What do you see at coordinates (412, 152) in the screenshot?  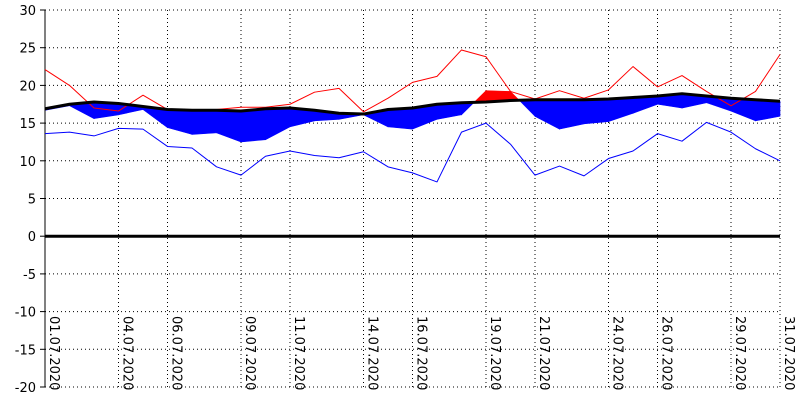 I see `min-series-line` at bounding box center [412, 152].